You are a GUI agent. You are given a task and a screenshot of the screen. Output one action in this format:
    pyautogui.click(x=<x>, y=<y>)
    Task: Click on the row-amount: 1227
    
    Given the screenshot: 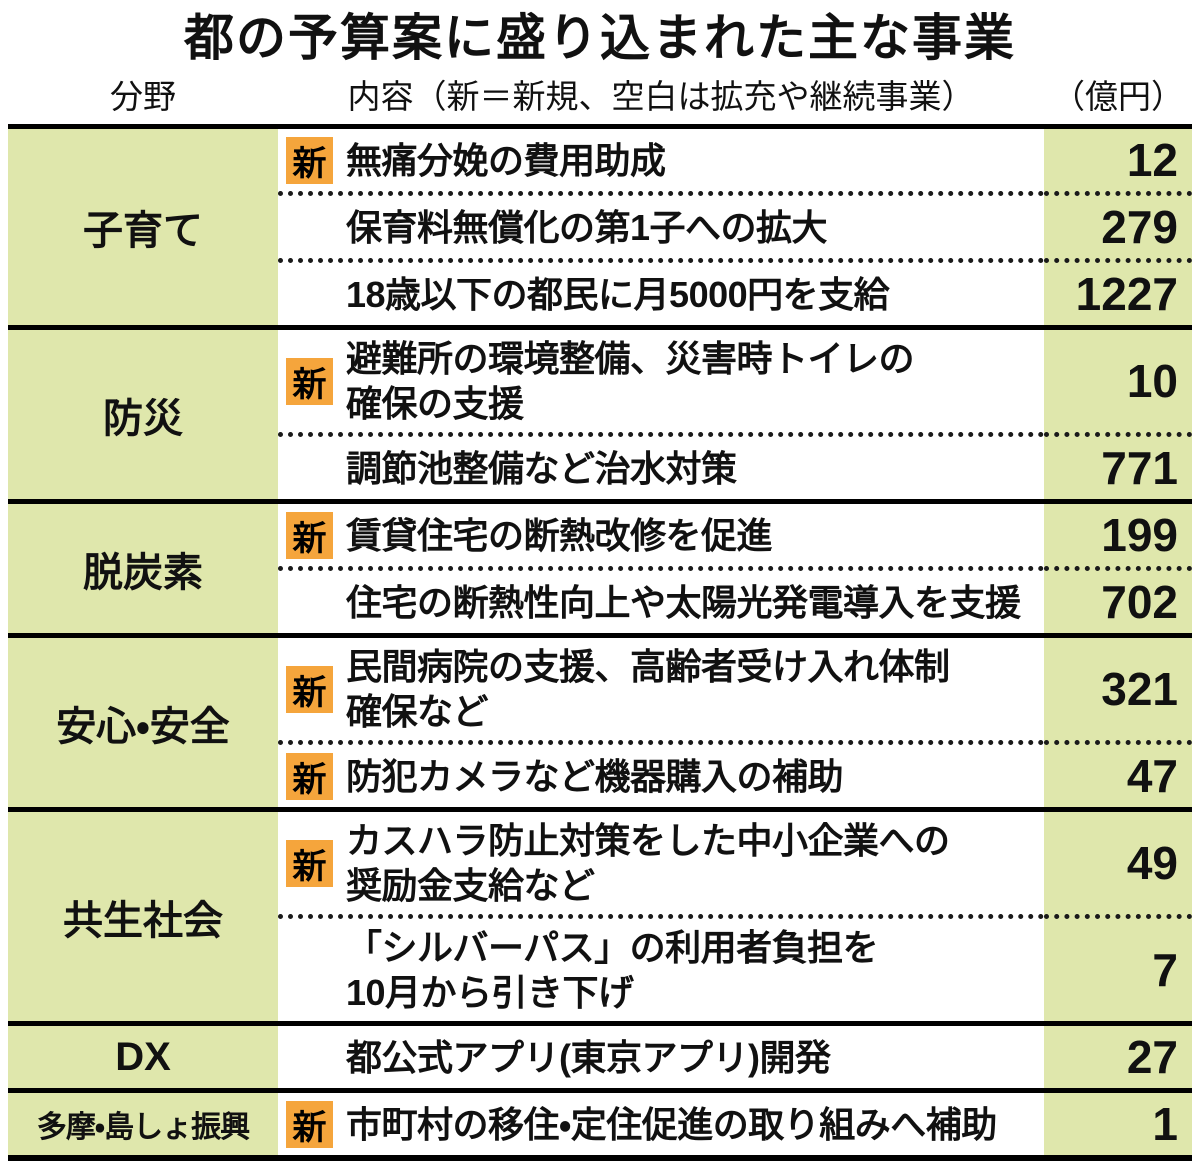 What is the action you would take?
    pyautogui.click(x=1118, y=291)
    